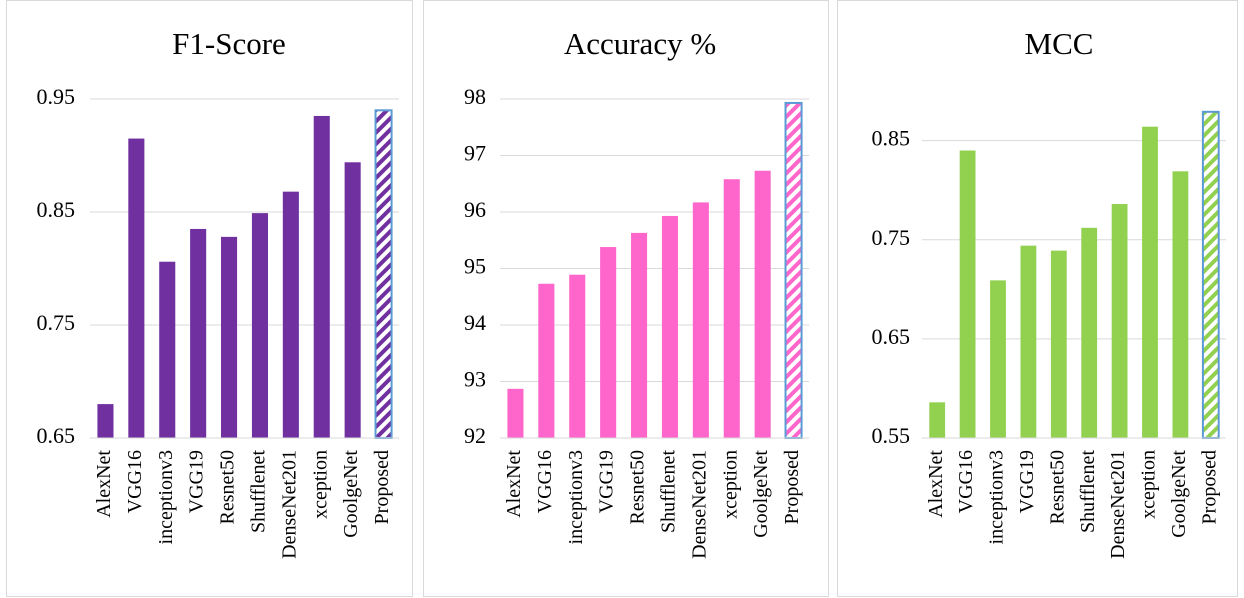  Describe the element at coordinates (475, 96) in the screenshot. I see `y-tick-label: 98` at that location.